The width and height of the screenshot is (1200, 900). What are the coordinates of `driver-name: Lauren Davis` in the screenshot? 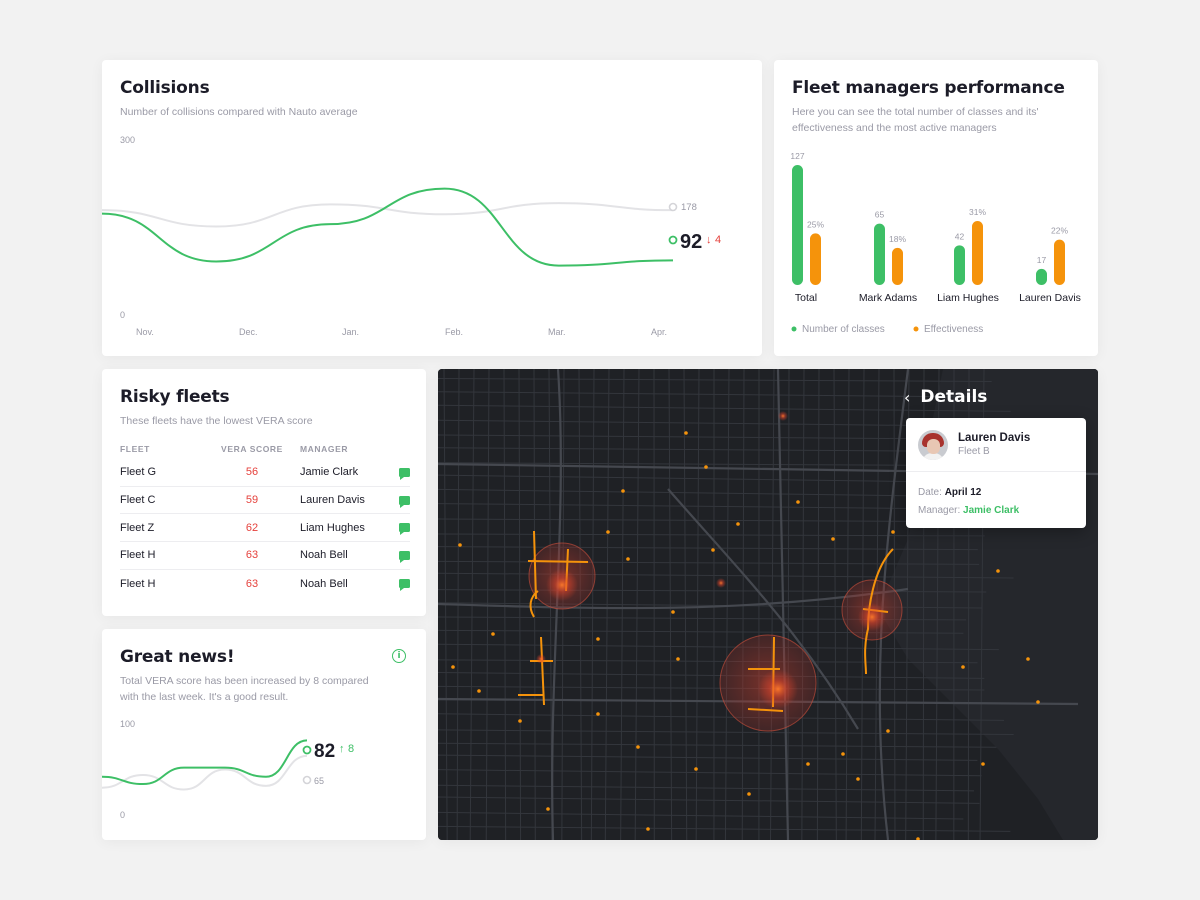 It's located at (994, 438).